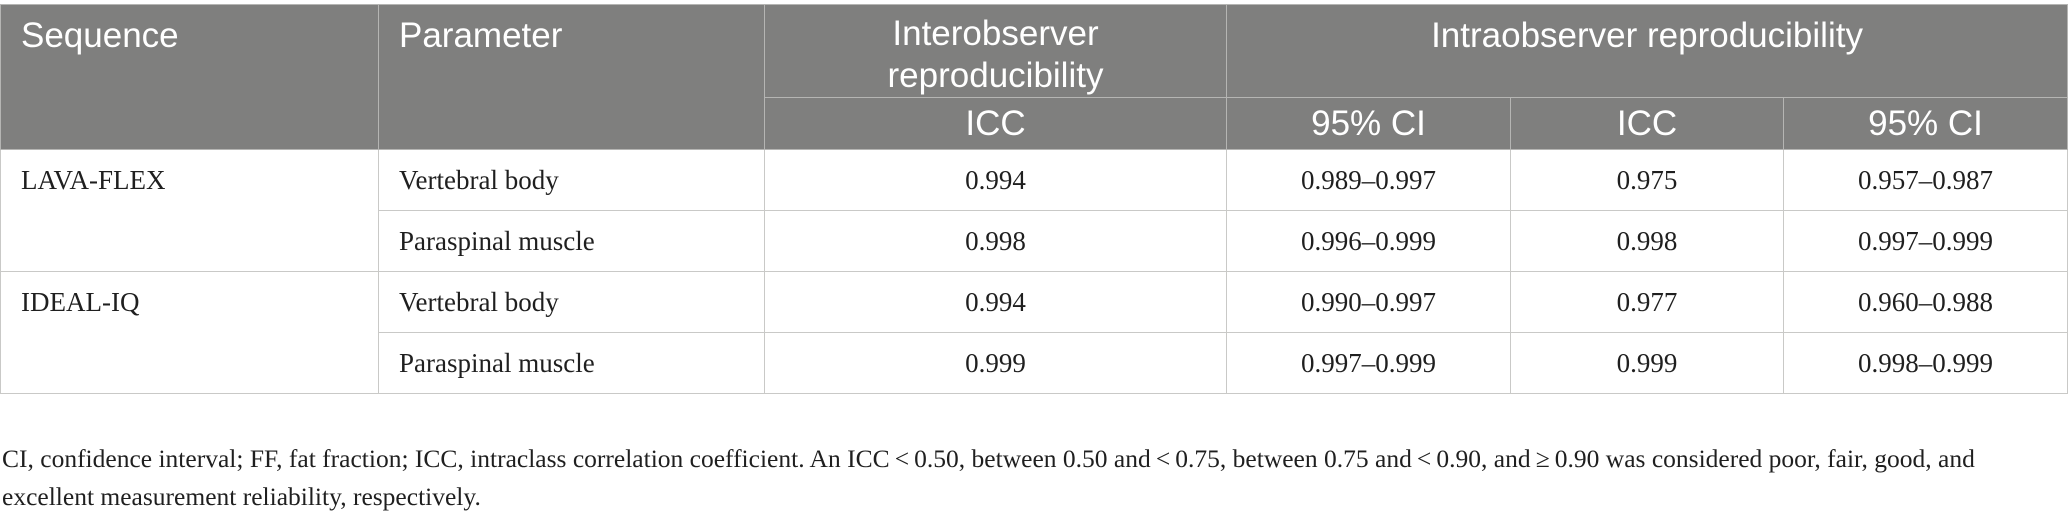 The width and height of the screenshot is (2068, 518). Describe the element at coordinates (1925, 123) in the screenshot. I see `header-sub-ci-intra: 95% CI` at that location.